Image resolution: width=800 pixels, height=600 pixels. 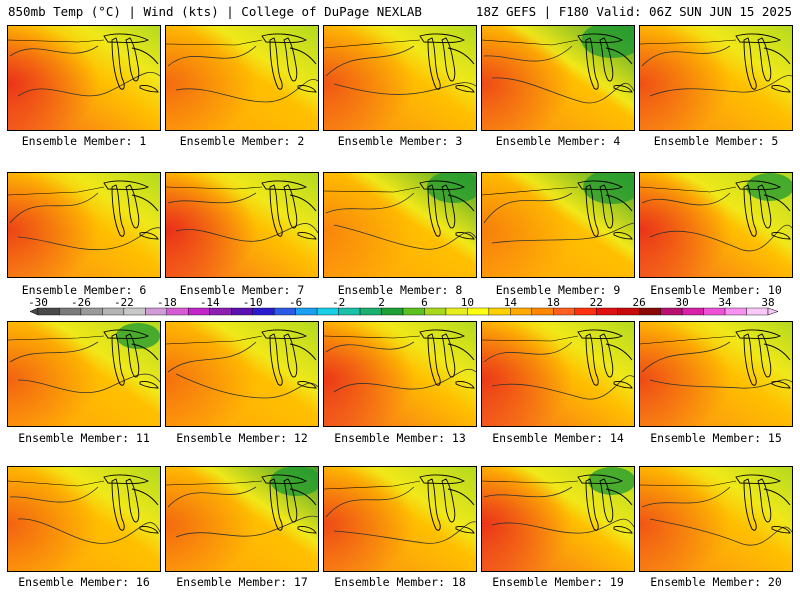 What do you see at coordinates (400, 582) in the screenshot?
I see `ensemble-member-label: Ensemble Member: 18` at bounding box center [400, 582].